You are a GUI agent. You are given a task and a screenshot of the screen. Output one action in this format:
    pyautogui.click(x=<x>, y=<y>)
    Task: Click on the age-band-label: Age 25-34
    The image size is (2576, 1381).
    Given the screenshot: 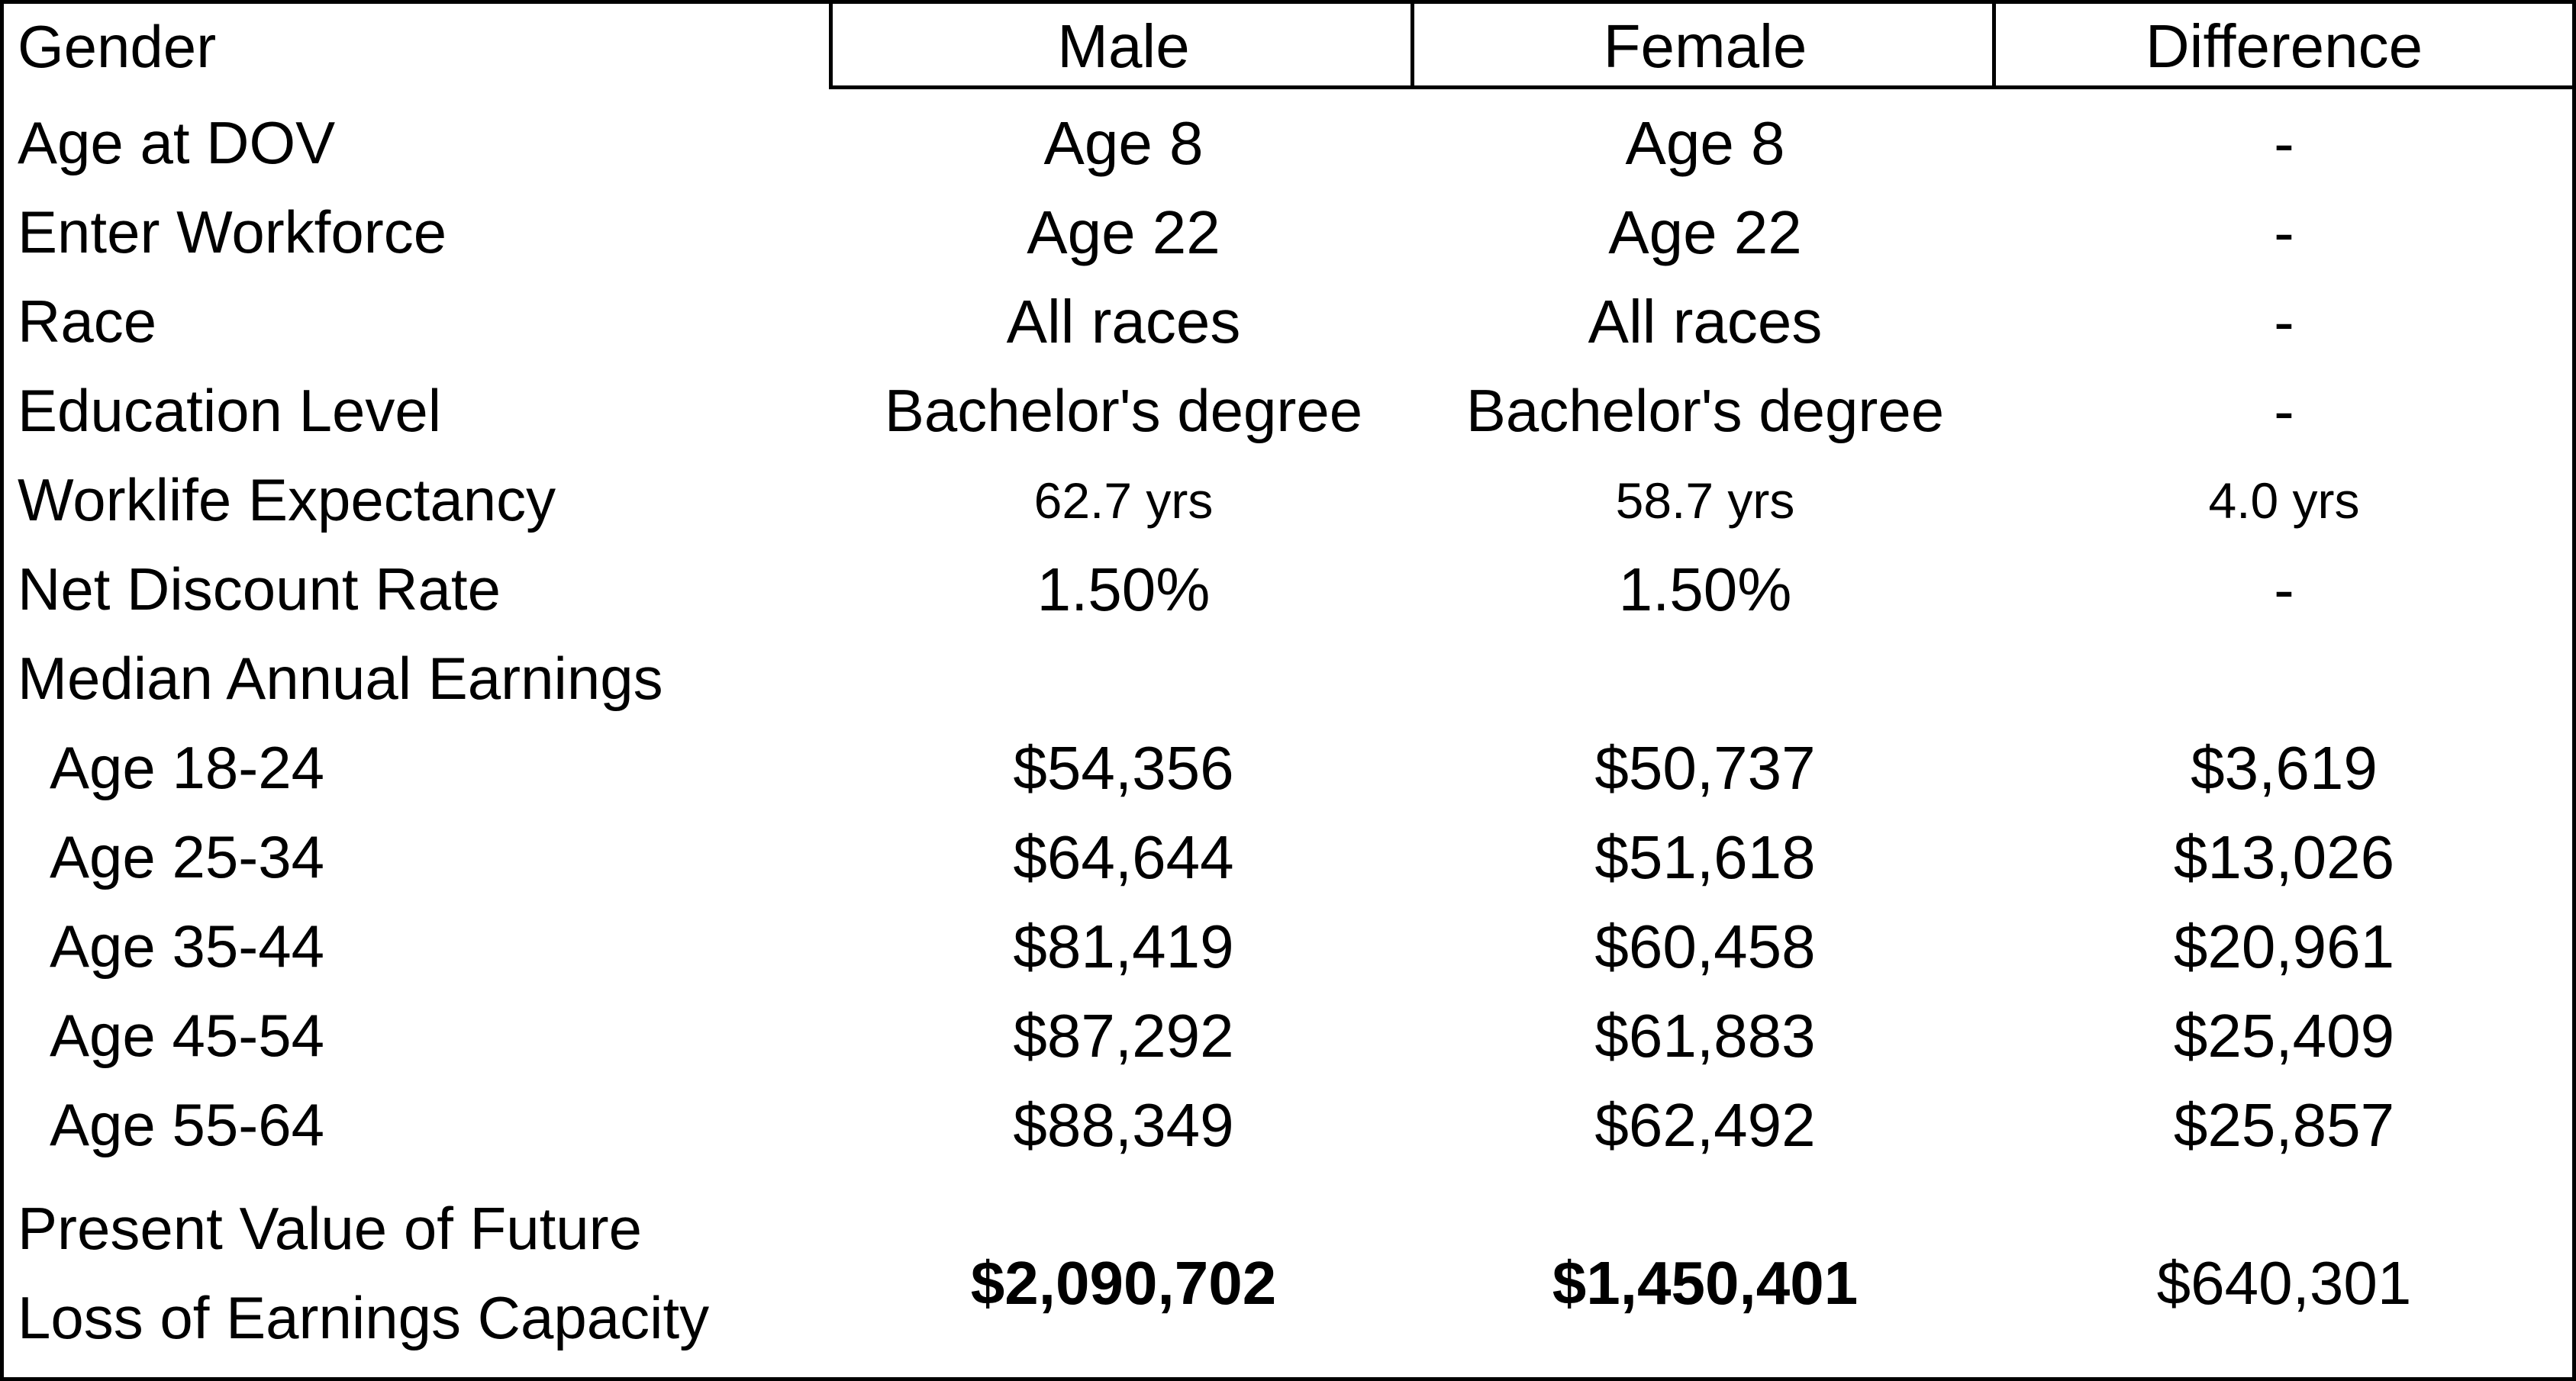 What is the action you would take?
    pyautogui.click(x=187, y=856)
    